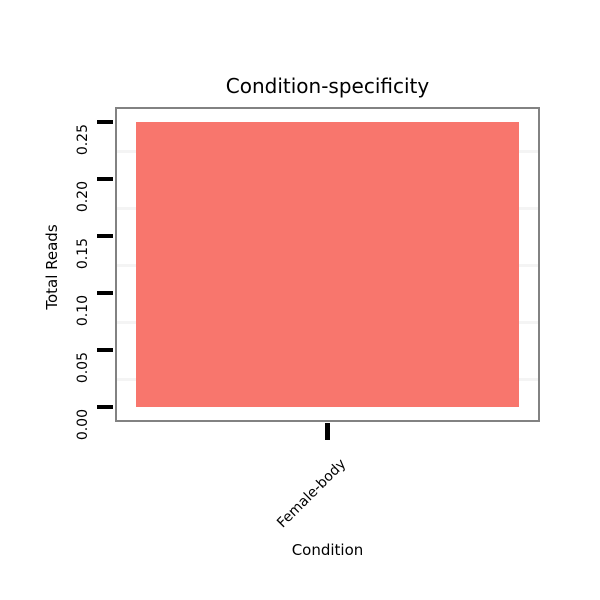 The height and width of the screenshot is (600, 600). What do you see at coordinates (52, 267) in the screenshot?
I see `y-axis-title: Total Reads` at bounding box center [52, 267].